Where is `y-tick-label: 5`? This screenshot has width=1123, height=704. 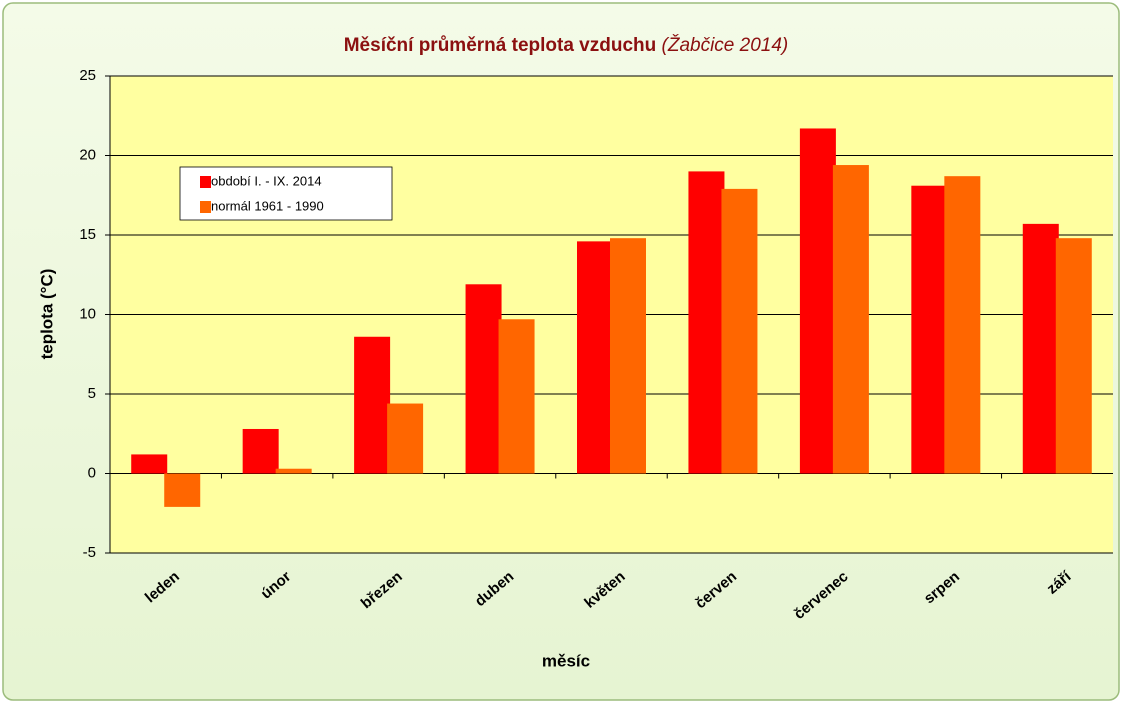
y-tick-label: 5 is located at coordinates (92, 393).